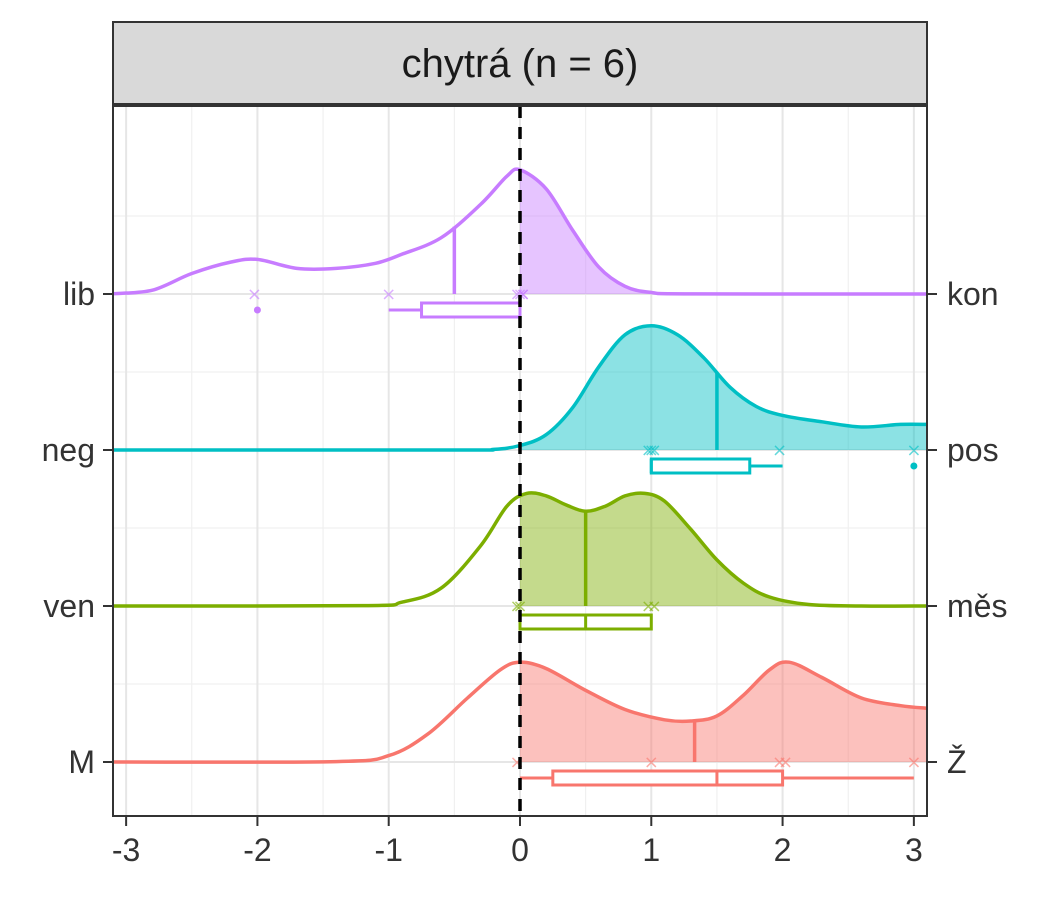  I want to click on y-tick-label-left: lib, so click(79, 294).